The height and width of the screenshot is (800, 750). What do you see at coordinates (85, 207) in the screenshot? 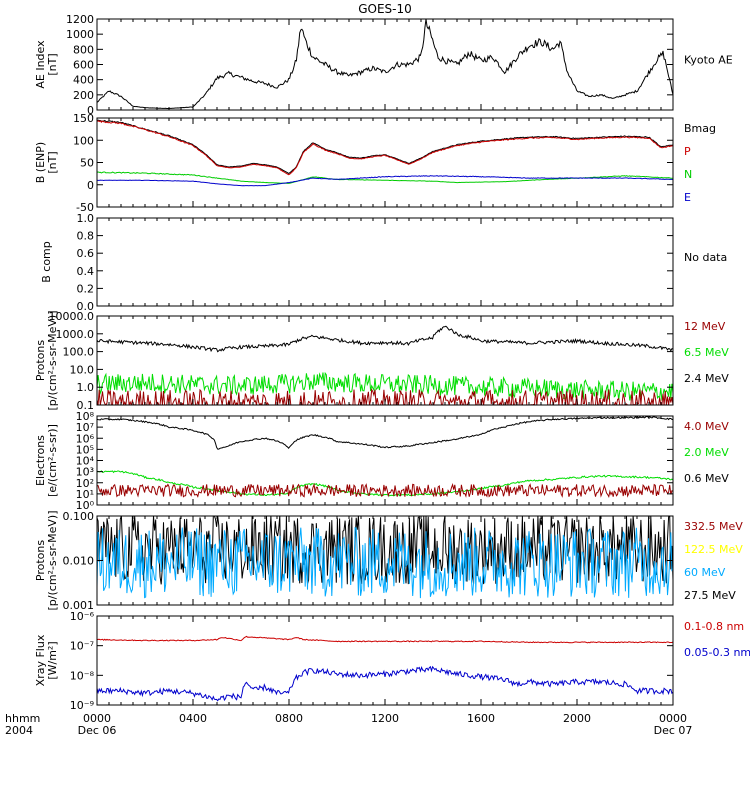
I see `bfield-ytick-label: -50` at bounding box center [85, 207].